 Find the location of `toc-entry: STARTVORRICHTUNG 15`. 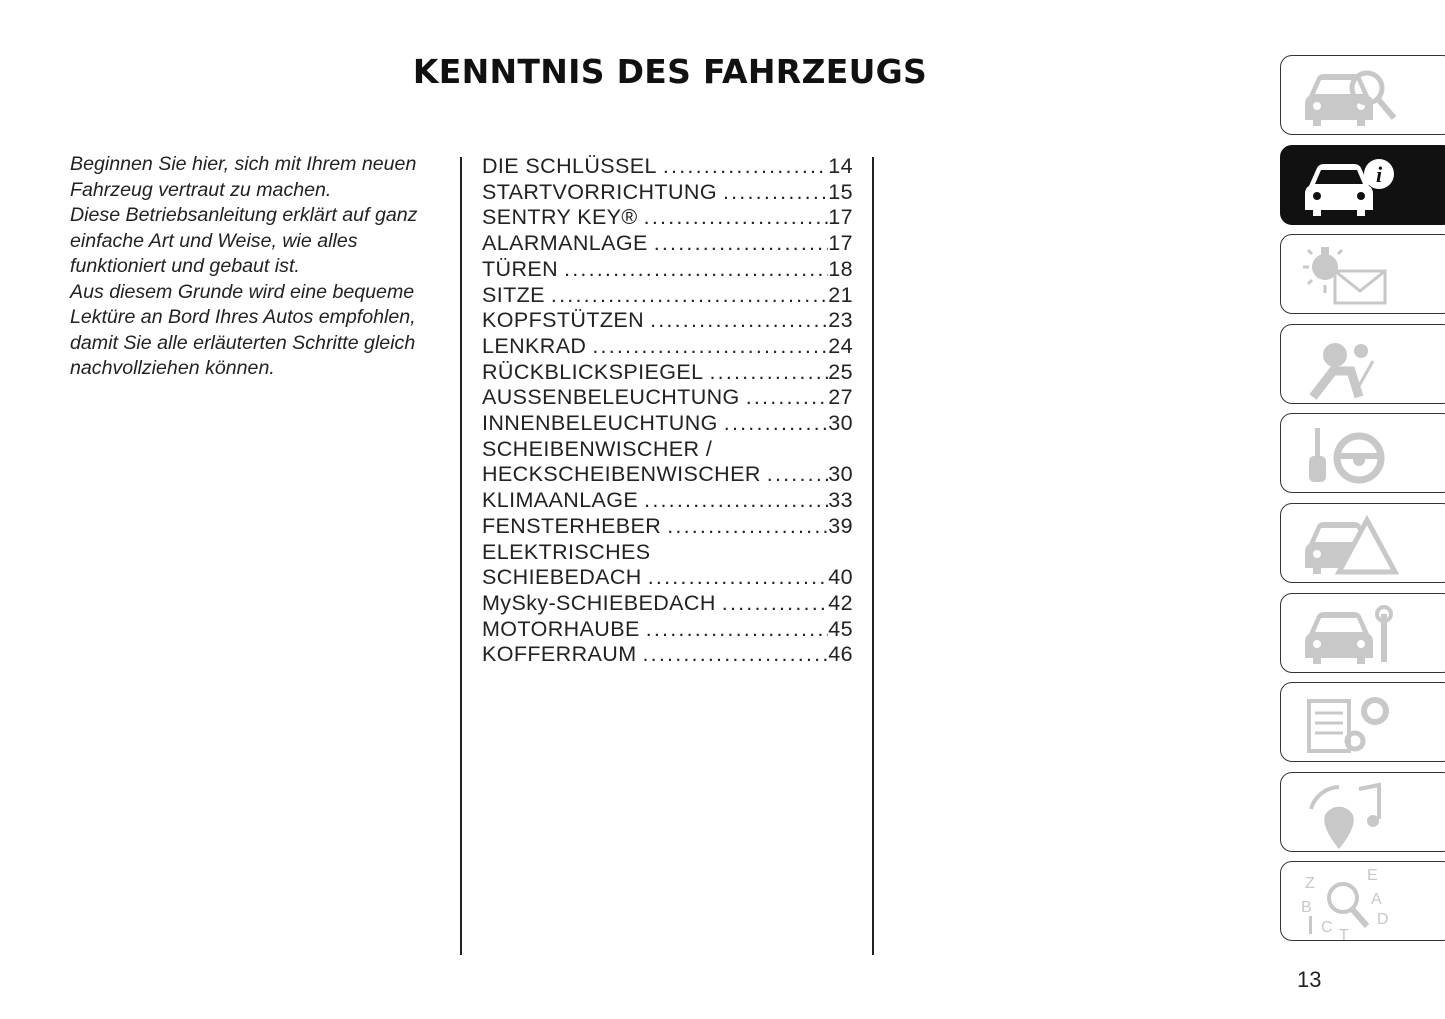

toc-entry: STARTVORRICHTUNG 15 is located at coordinates (667, 193).